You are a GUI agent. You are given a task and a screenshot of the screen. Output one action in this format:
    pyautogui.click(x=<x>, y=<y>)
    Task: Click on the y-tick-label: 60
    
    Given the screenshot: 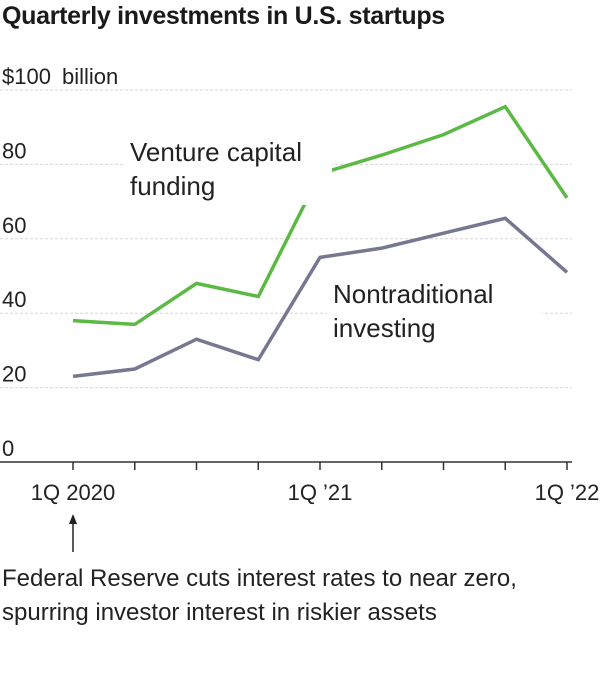 What is the action you would take?
    pyautogui.click(x=14, y=225)
    